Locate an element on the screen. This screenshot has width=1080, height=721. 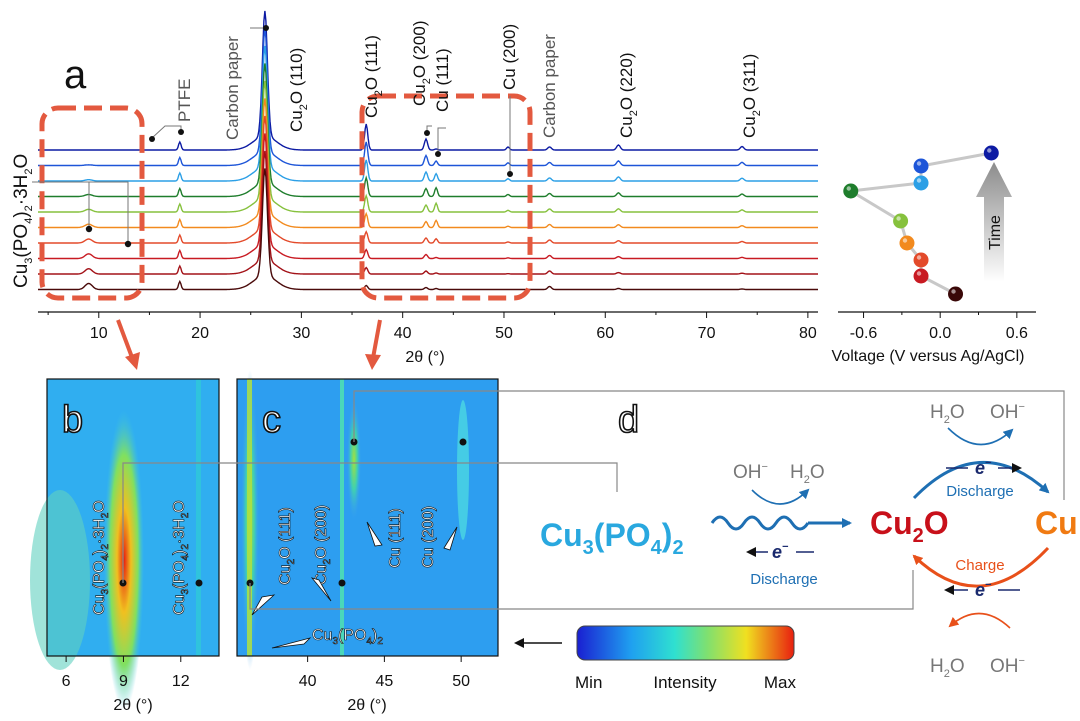
panel-label-d: d is located at coordinates (628, 420).